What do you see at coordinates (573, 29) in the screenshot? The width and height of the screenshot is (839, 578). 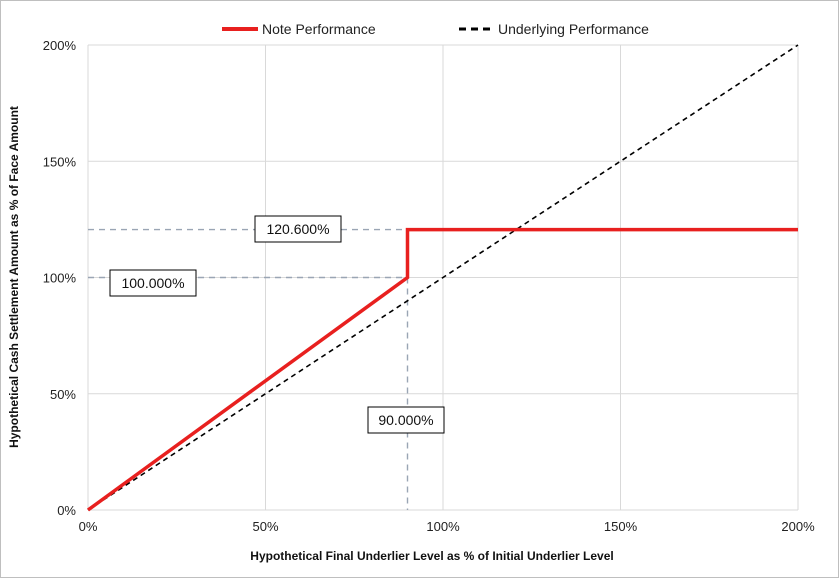 I see `legend-label: Underlying Performance` at bounding box center [573, 29].